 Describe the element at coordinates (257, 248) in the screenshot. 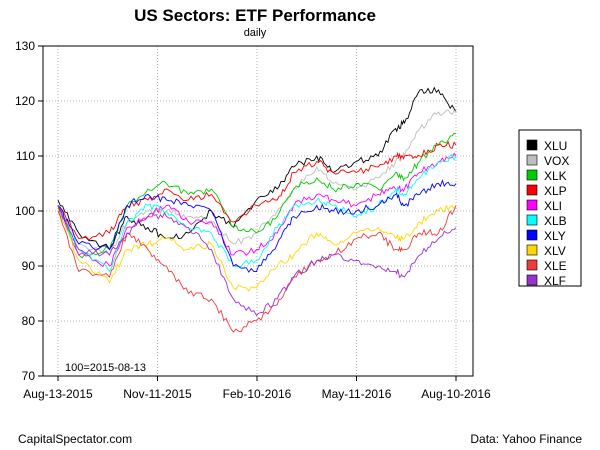

I see `series-line-xlv` at that location.